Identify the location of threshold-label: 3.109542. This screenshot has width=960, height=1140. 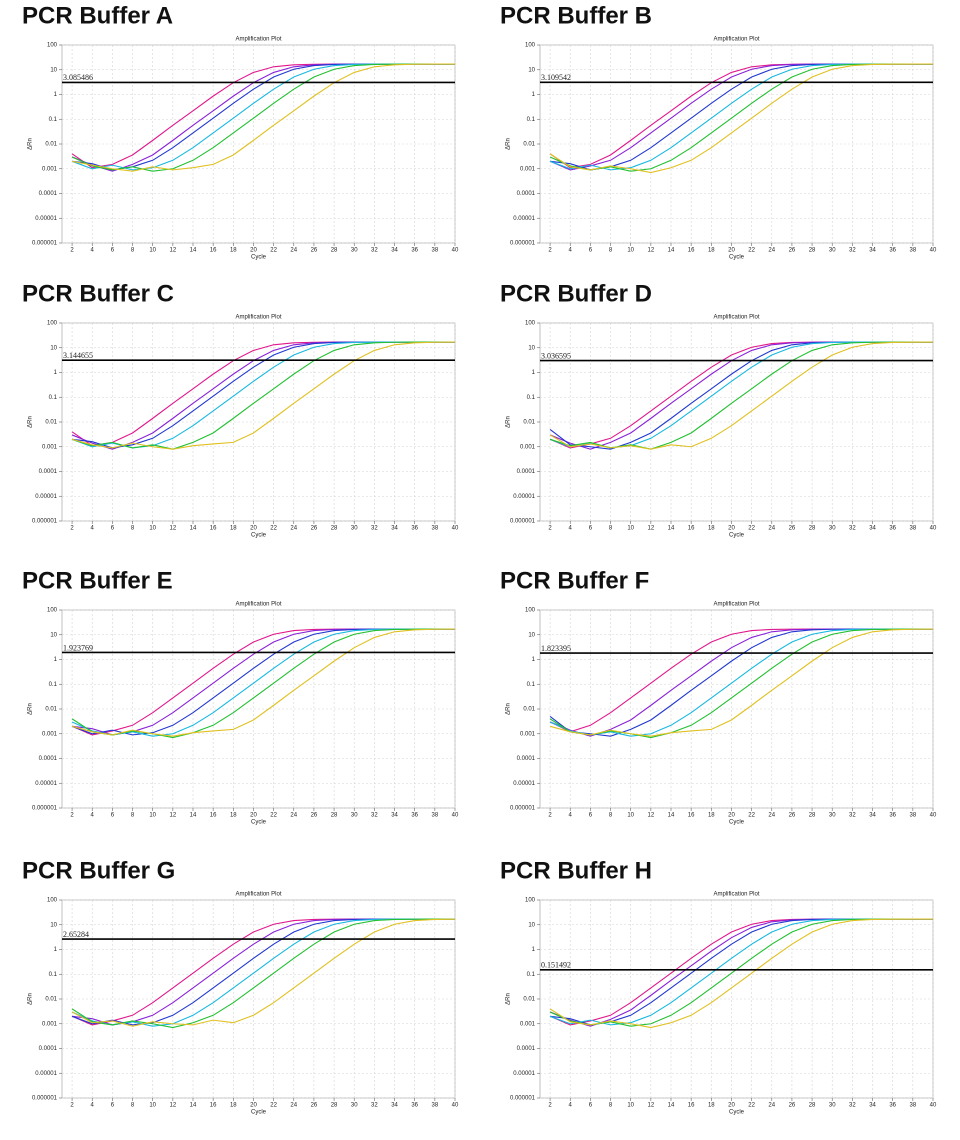
(556, 77).